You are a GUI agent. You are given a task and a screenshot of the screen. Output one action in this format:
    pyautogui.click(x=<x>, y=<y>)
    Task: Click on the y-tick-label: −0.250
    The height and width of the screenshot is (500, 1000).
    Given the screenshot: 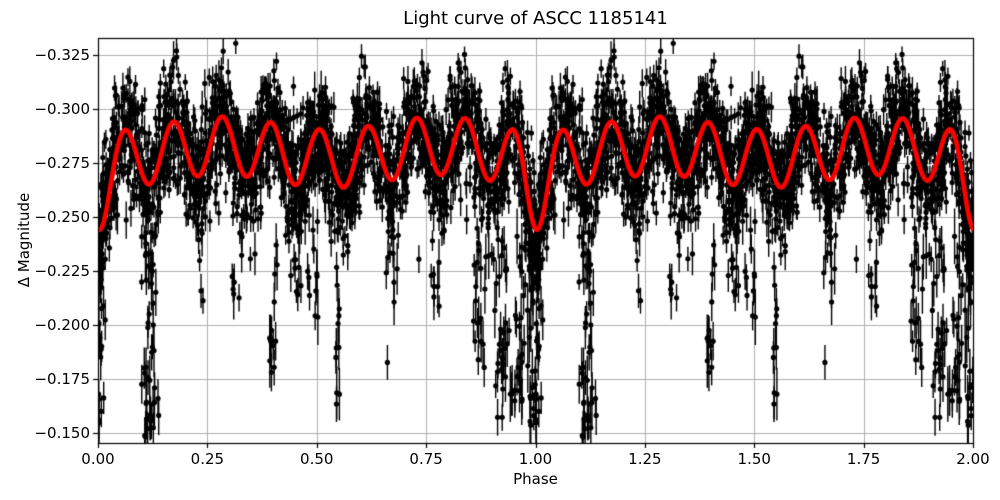 What is the action you would take?
    pyautogui.click(x=62, y=217)
    